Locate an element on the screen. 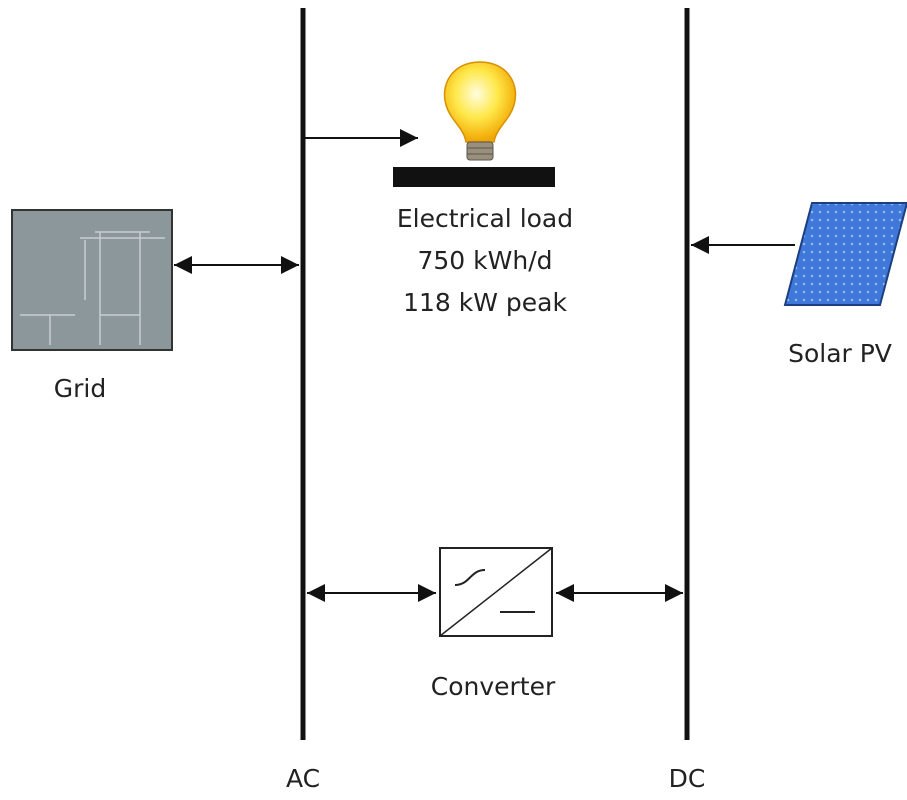 This screenshot has height=800, width=907. load-label: Electrical load is located at coordinates (485, 218).